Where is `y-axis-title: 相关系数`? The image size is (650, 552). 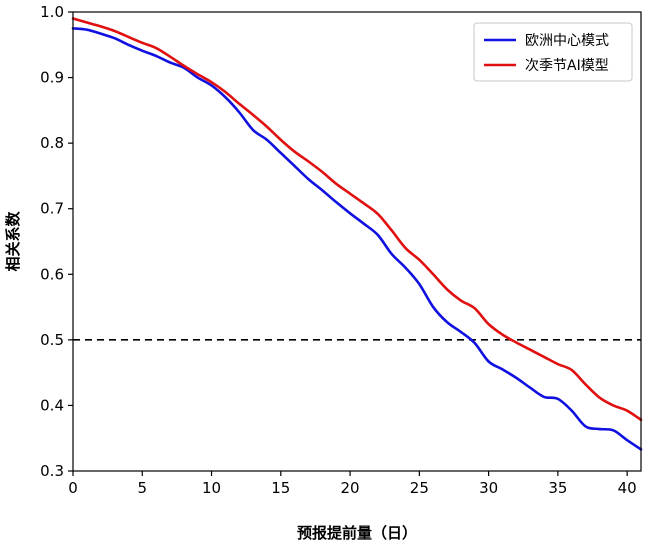 y-axis-title: 相关系数 is located at coordinates (13, 241).